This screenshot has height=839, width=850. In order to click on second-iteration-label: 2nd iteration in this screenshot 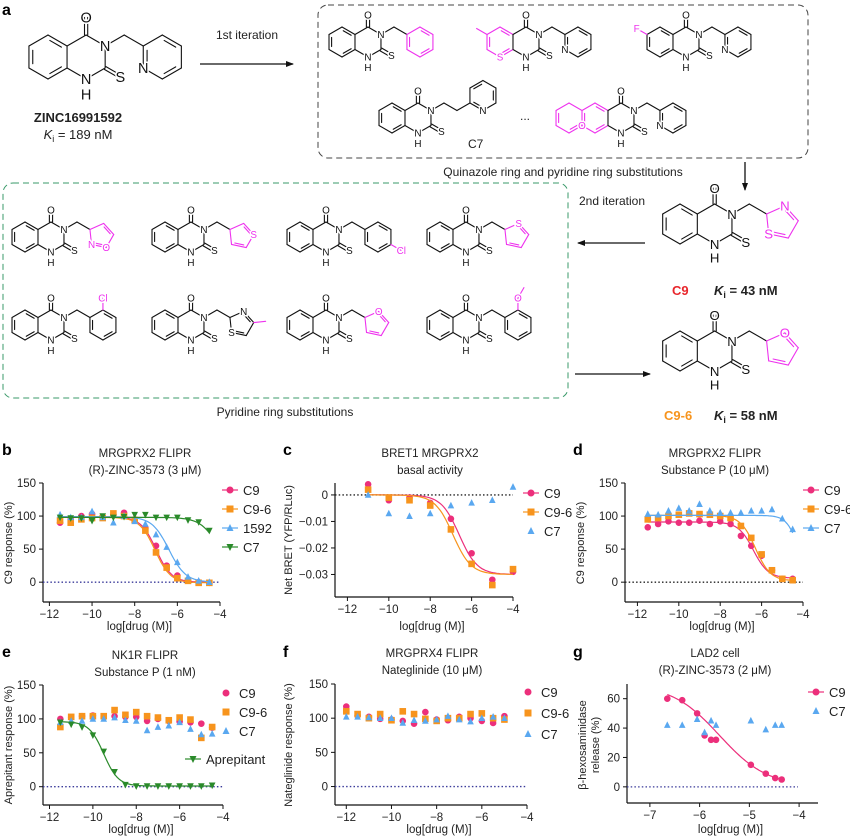, I will do `click(612, 201)`.